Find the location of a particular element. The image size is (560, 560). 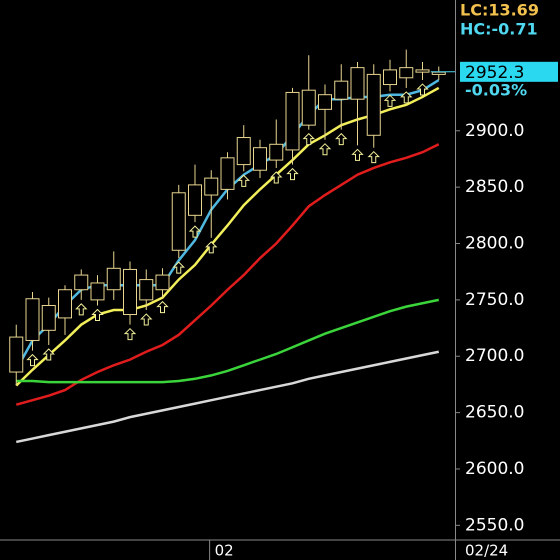

y-tick-label: 2900.0 is located at coordinates (494, 131).